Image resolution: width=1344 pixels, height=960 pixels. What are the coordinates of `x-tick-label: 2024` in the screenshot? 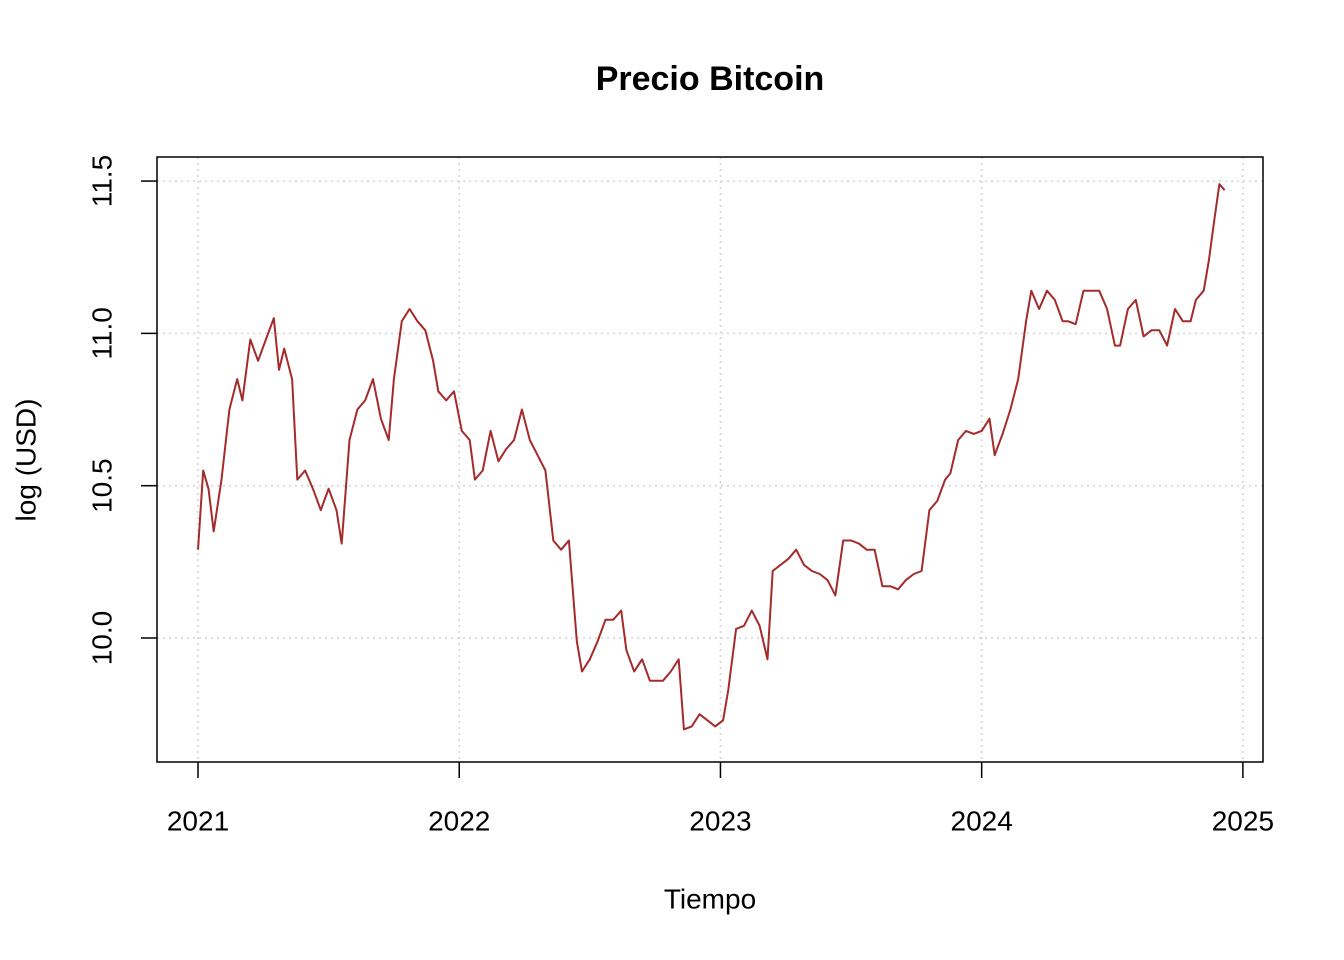 It's located at (982, 820).